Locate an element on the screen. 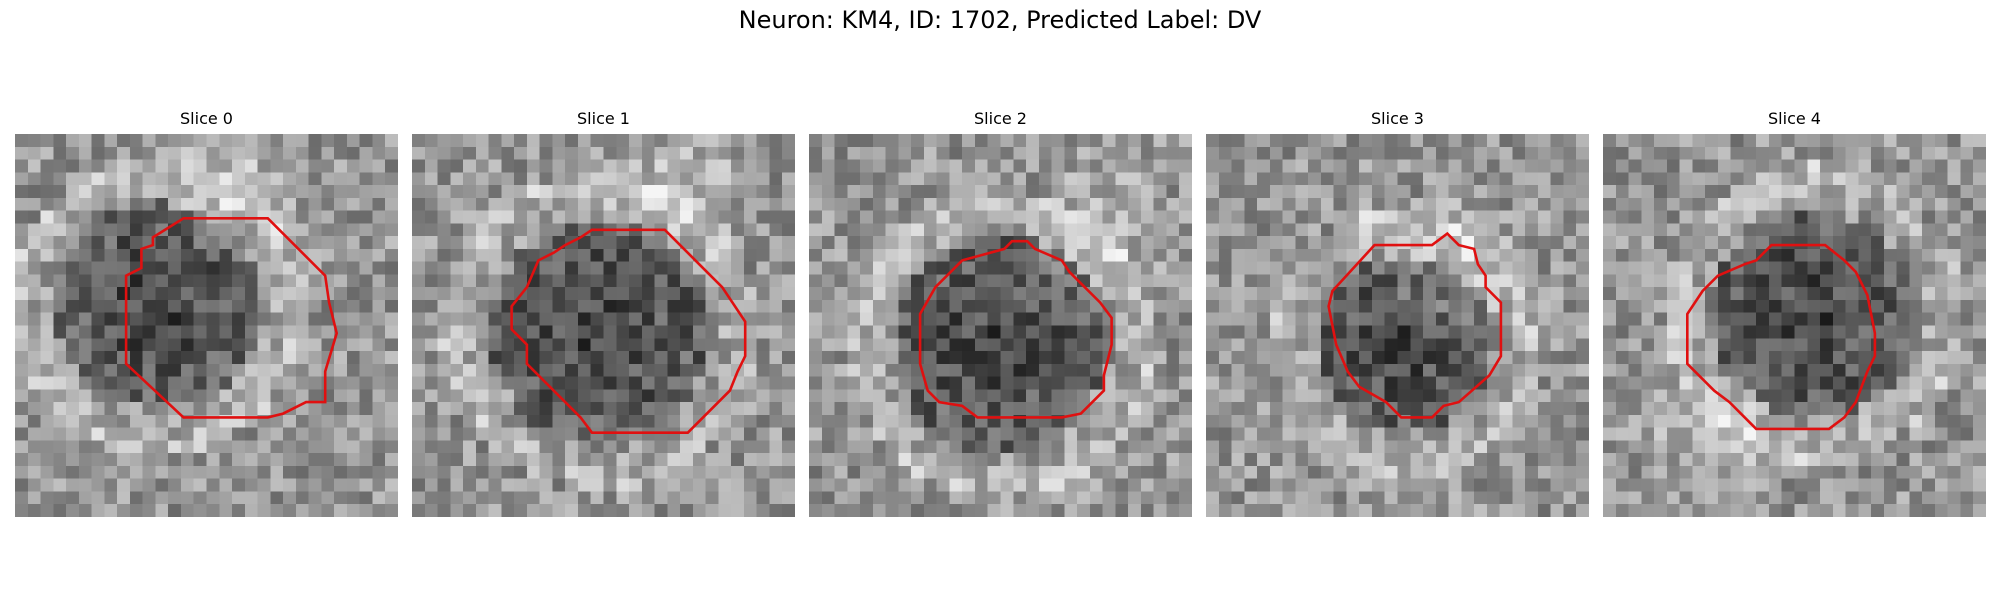  slice-panel-4: Slice 4 is located at coordinates (1794, 312).